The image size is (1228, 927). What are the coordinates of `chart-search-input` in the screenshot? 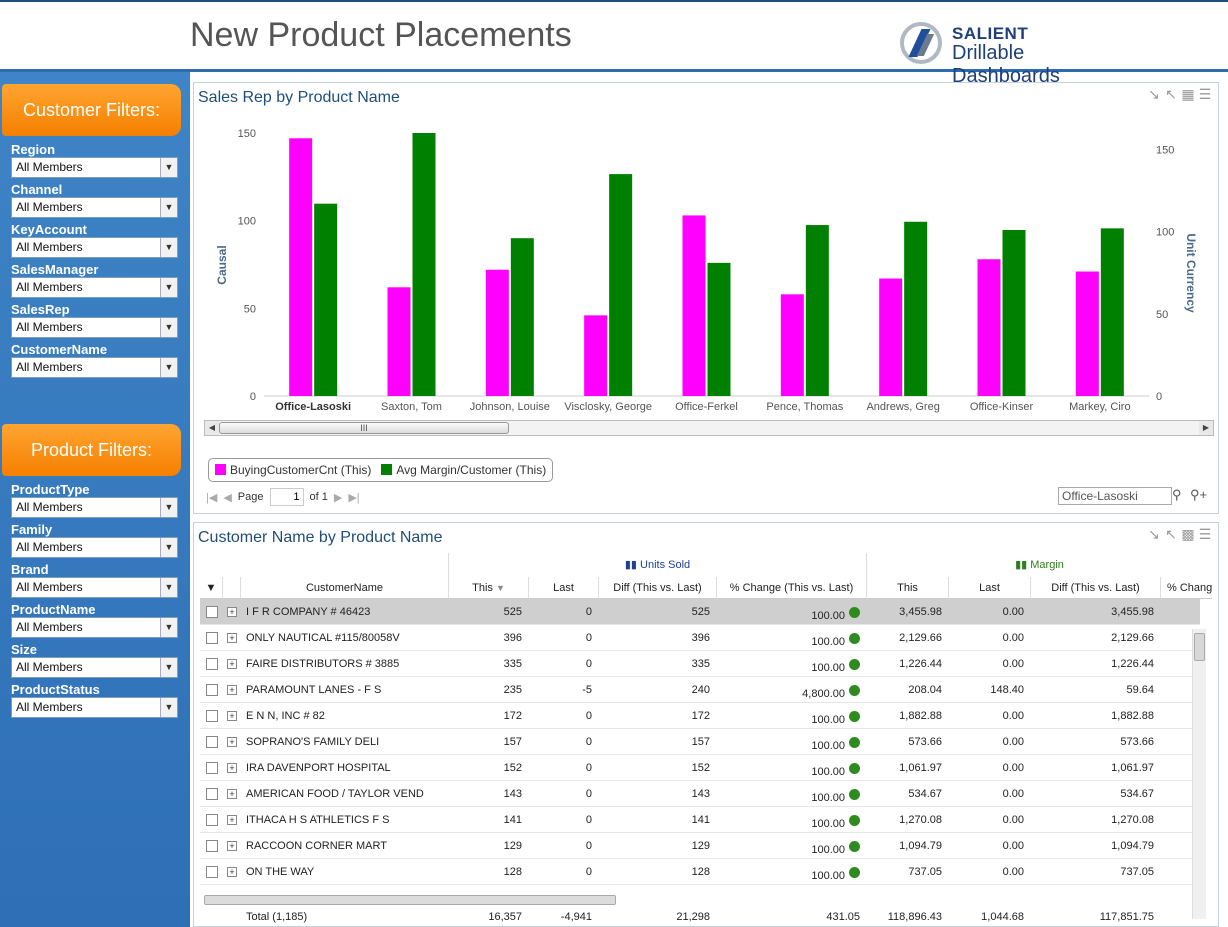 It's located at (1115, 496).